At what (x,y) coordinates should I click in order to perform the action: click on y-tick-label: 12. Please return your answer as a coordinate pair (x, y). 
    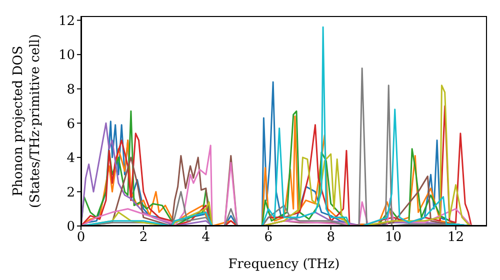
    Looking at the image, I should click on (66, 21).